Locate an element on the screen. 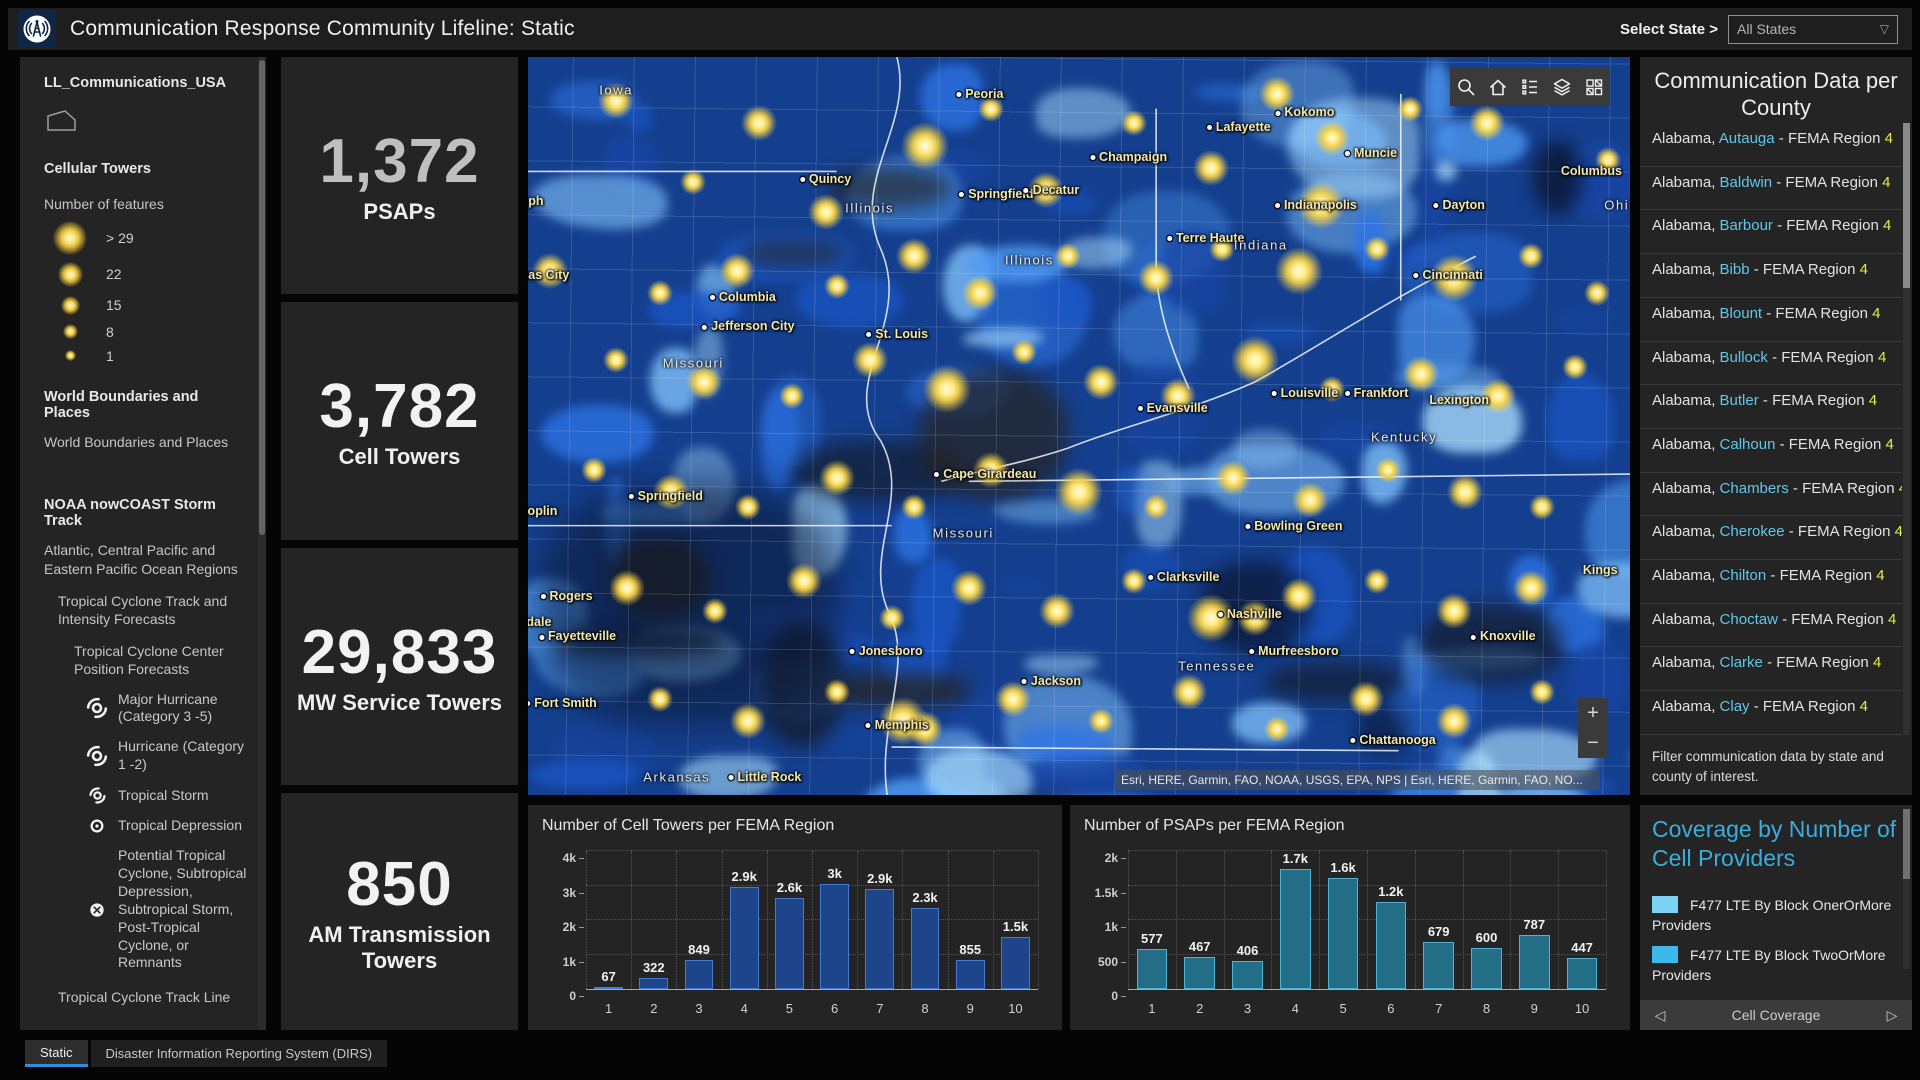 Image resolution: width=1920 pixels, height=1080 pixels. bar-data-label: 447 is located at coordinates (1582, 948).